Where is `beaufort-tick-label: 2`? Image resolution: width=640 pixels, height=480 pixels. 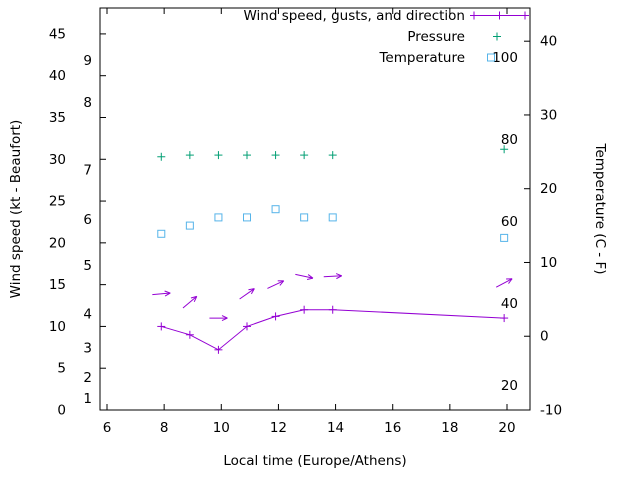 beaufort-tick-label: 2 is located at coordinates (87, 378).